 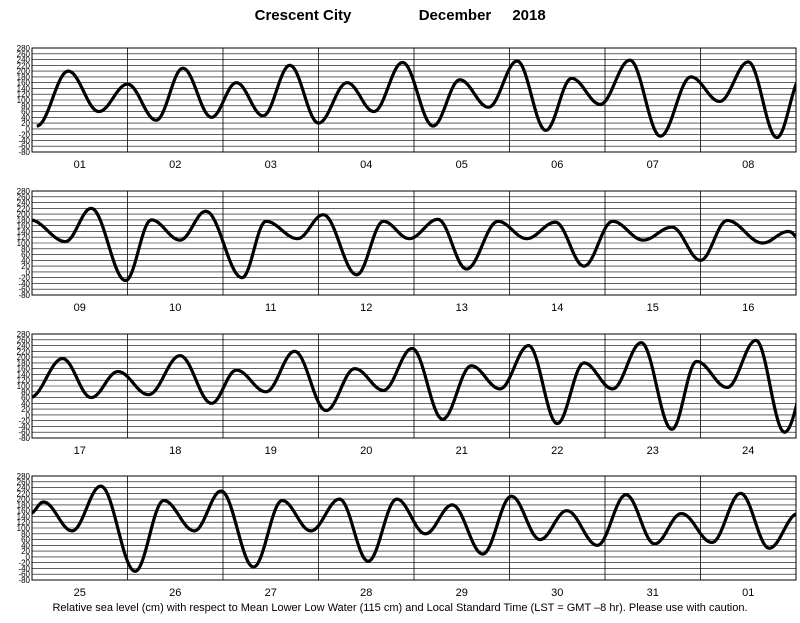 I want to click on day-label: 04, so click(x=366, y=165).